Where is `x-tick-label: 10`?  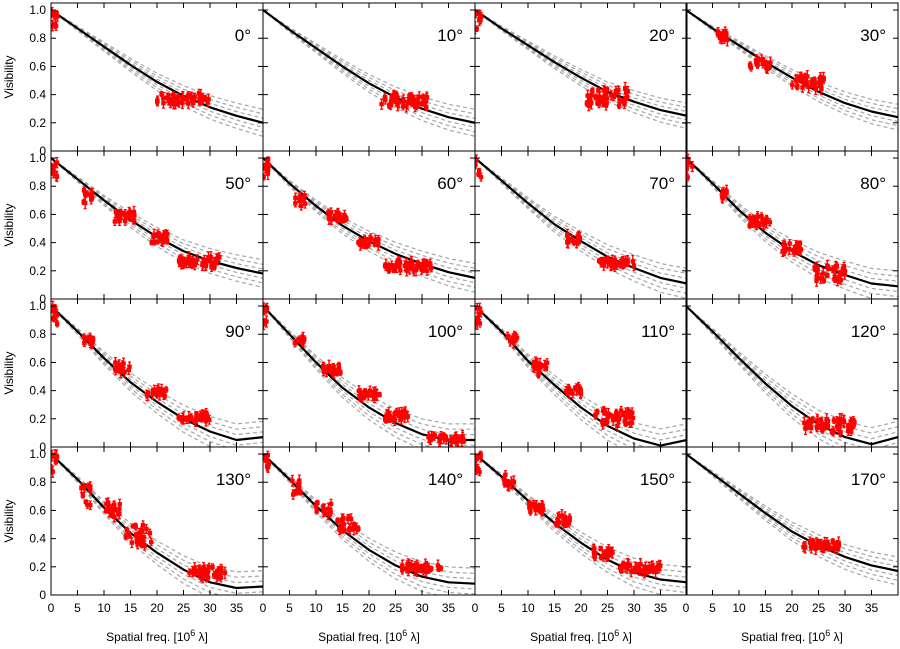
x-tick-label: 10 is located at coordinates (104, 608).